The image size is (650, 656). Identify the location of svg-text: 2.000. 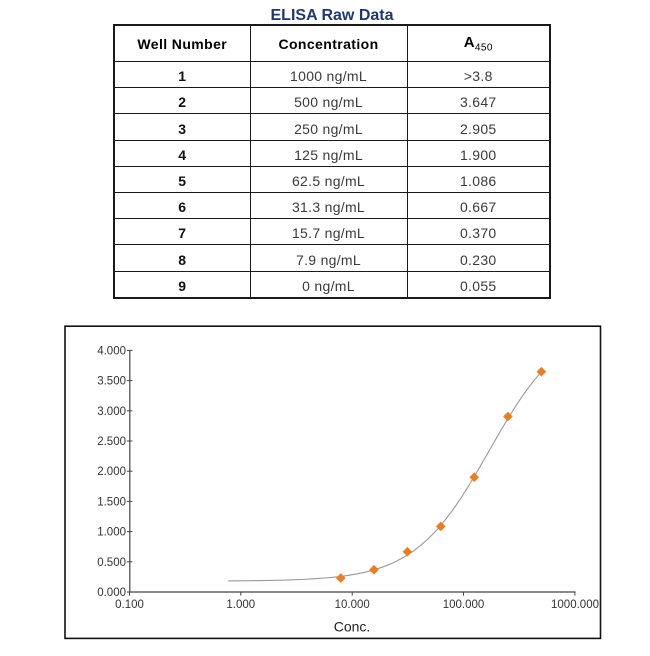
(111, 472).